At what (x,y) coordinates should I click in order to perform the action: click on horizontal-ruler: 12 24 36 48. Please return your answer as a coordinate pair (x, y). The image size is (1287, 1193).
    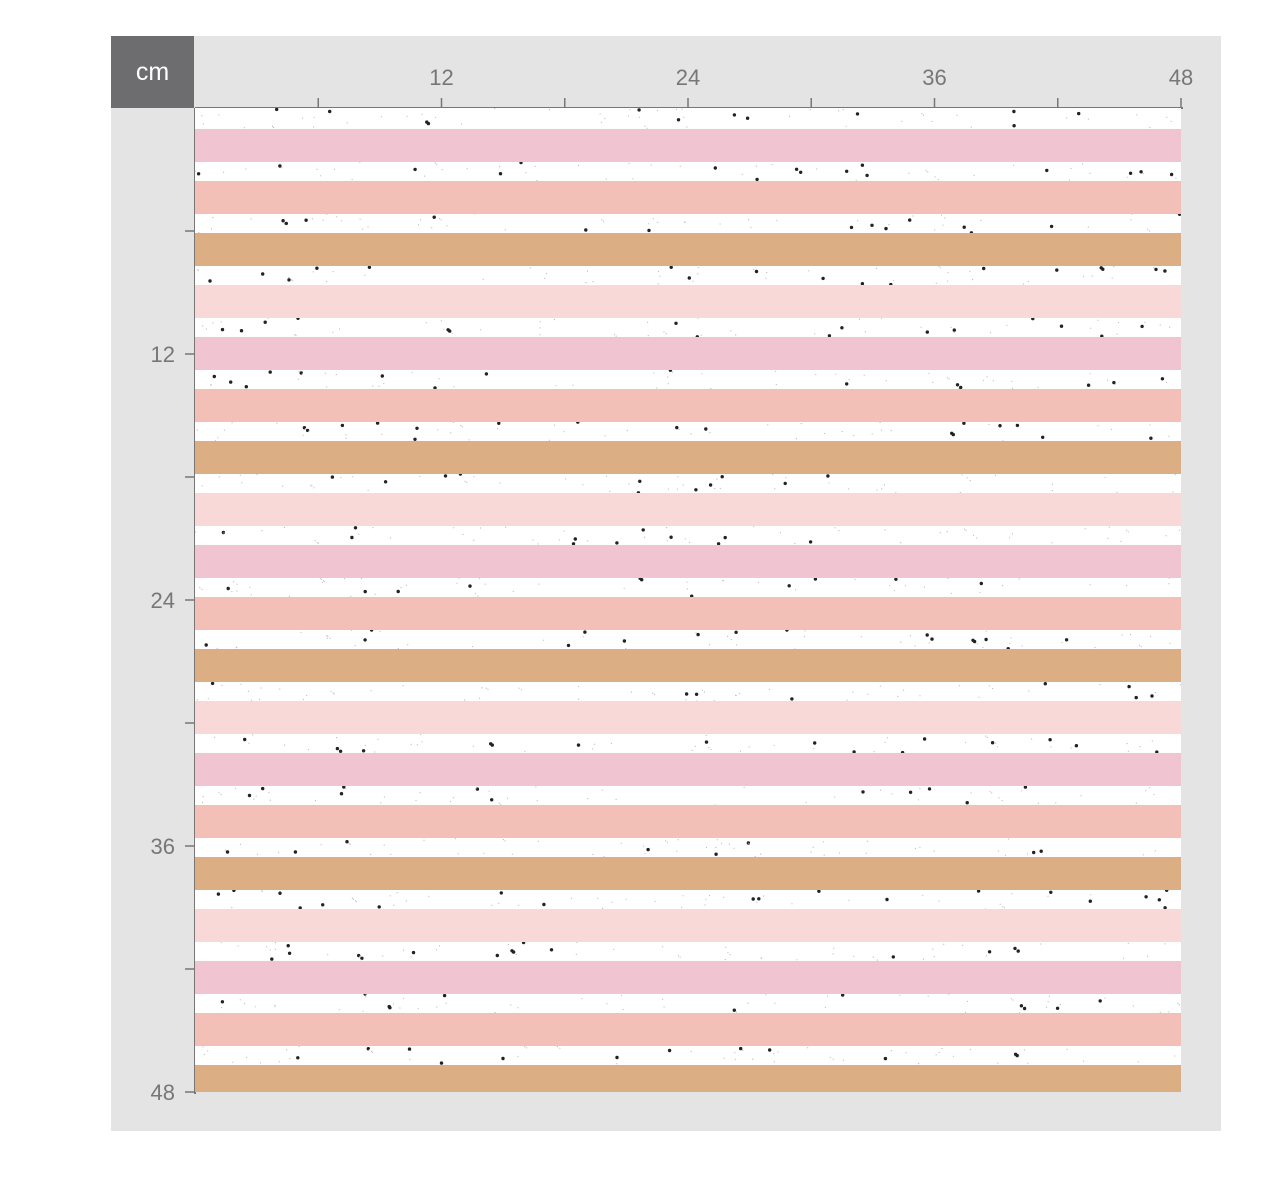
    Looking at the image, I should click on (694, 87).